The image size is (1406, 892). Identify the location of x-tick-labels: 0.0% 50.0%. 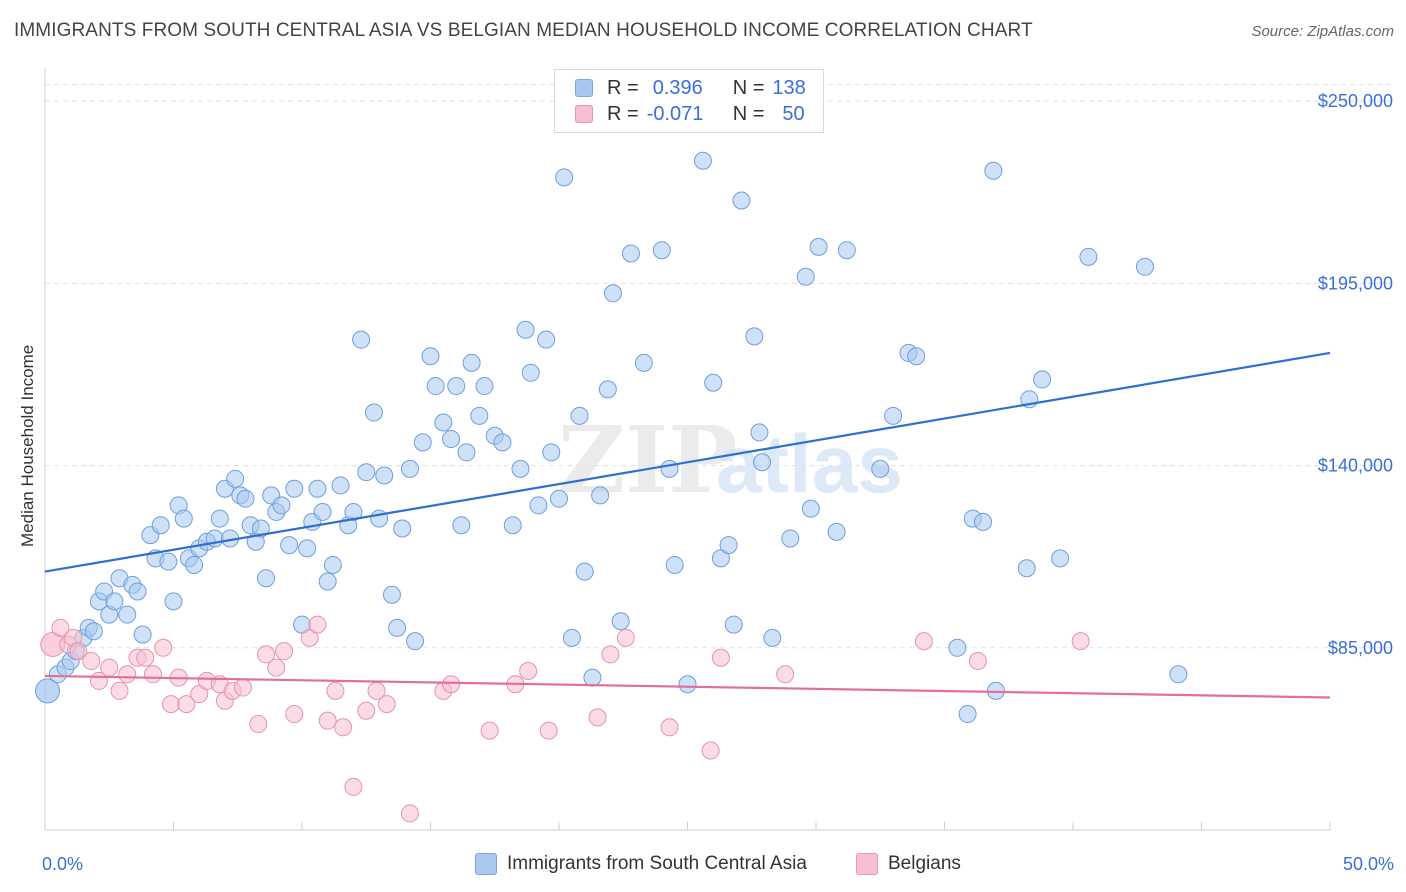
(718, 864).